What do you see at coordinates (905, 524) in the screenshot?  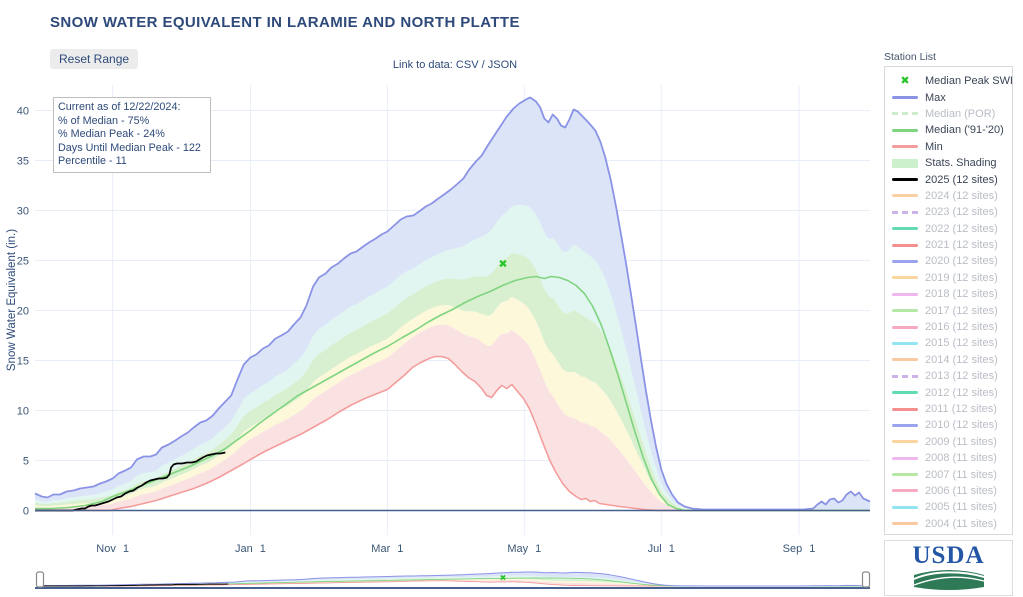 I see `y2004-swatch-icon` at bounding box center [905, 524].